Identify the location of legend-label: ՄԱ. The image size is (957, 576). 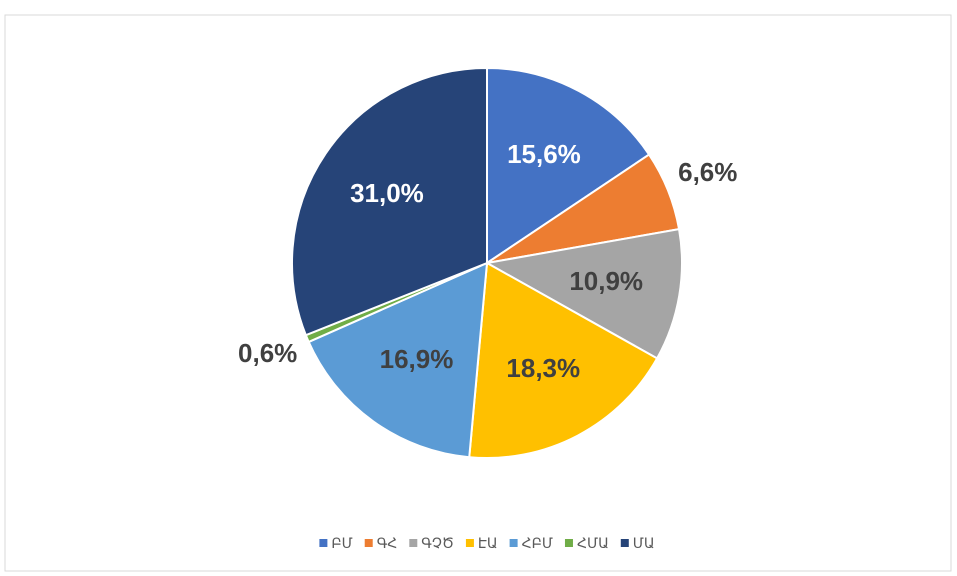
(644, 544).